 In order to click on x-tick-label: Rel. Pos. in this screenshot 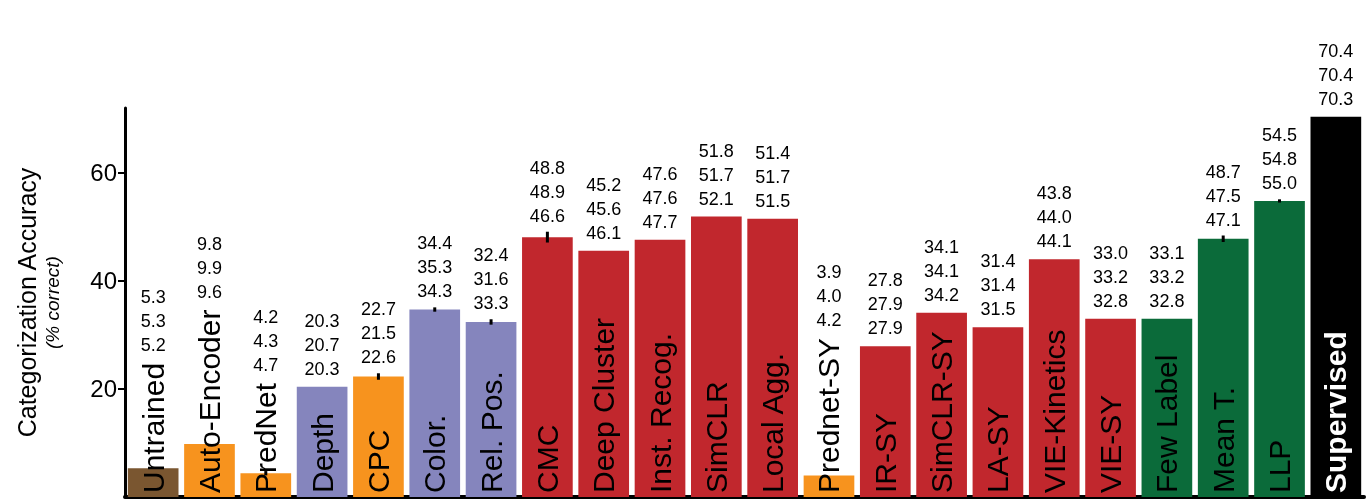, I will do `click(491, 432)`.